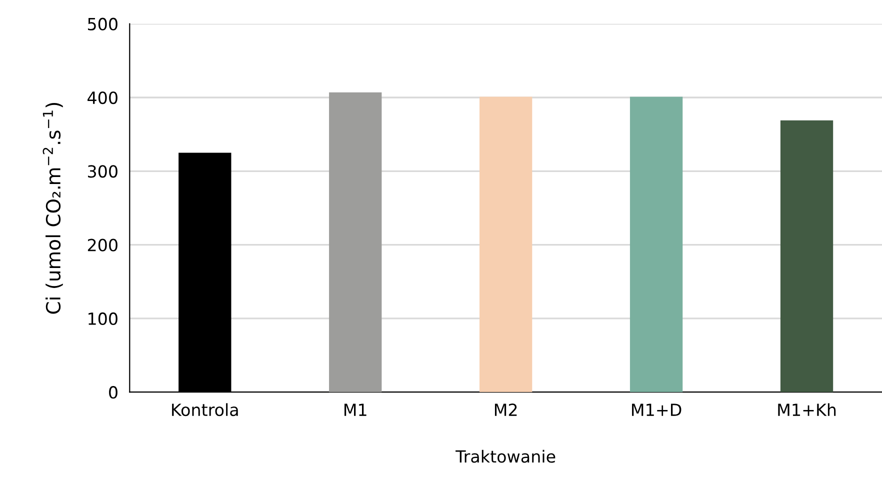 The width and height of the screenshot is (882, 477). What do you see at coordinates (52, 208) in the screenshot?
I see `y-axis-title: Ci (umol CO₂.m$^{−2}$.s$^{−1}$)` at bounding box center [52, 208].